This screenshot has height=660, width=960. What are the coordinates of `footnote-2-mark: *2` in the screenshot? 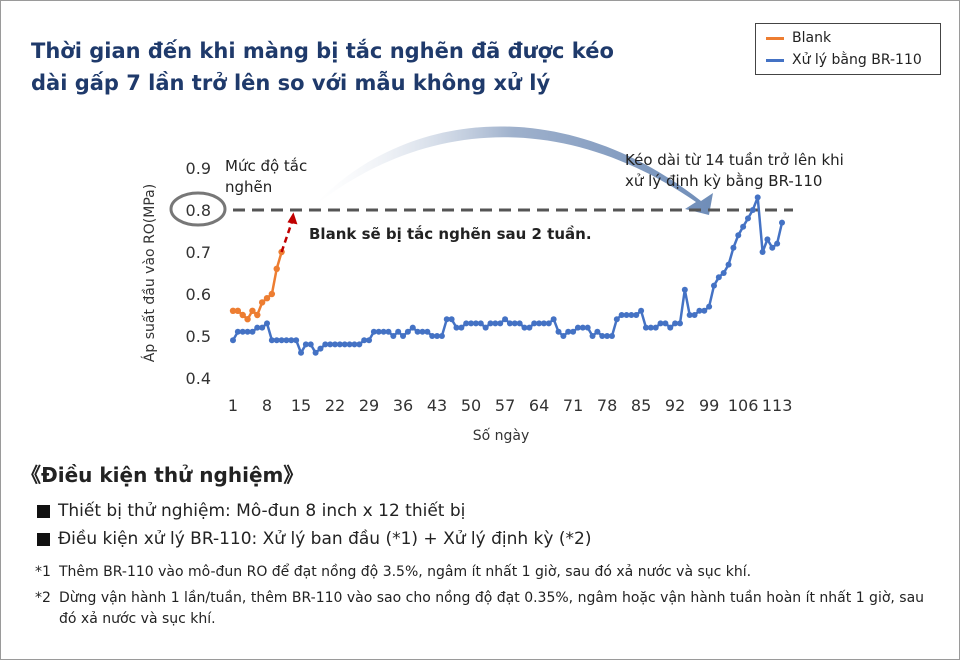 It's located at (43, 598).